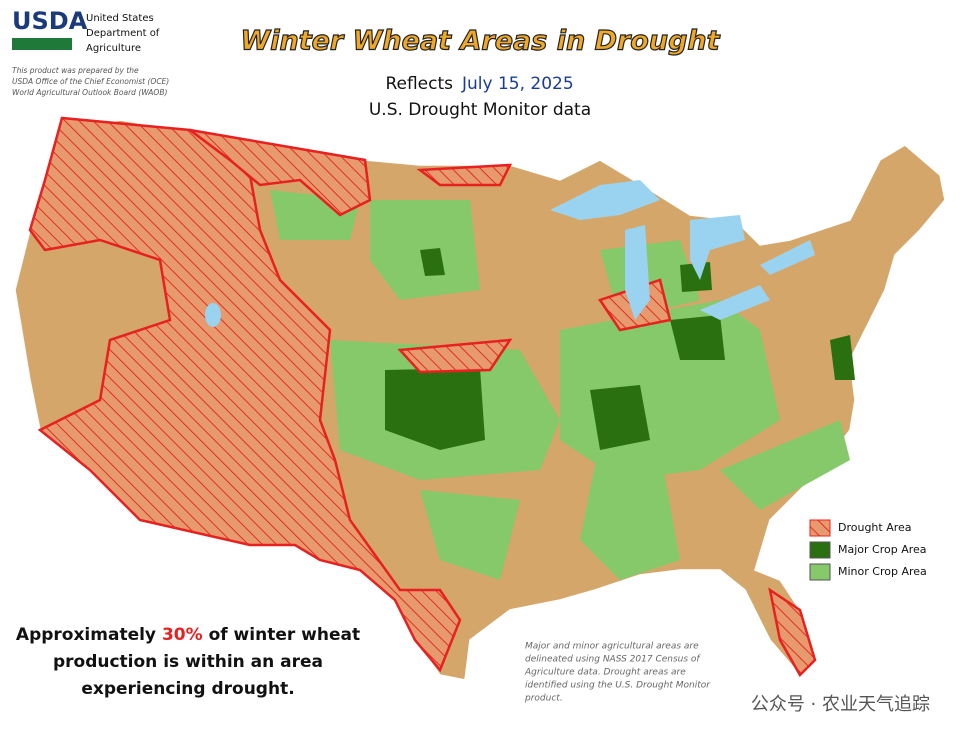 The width and height of the screenshot is (960, 746). What do you see at coordinates (480, 41) in the screenshot?
I see `title: Winter Wheat Areas in Drought` at bounding box center [480, 41].